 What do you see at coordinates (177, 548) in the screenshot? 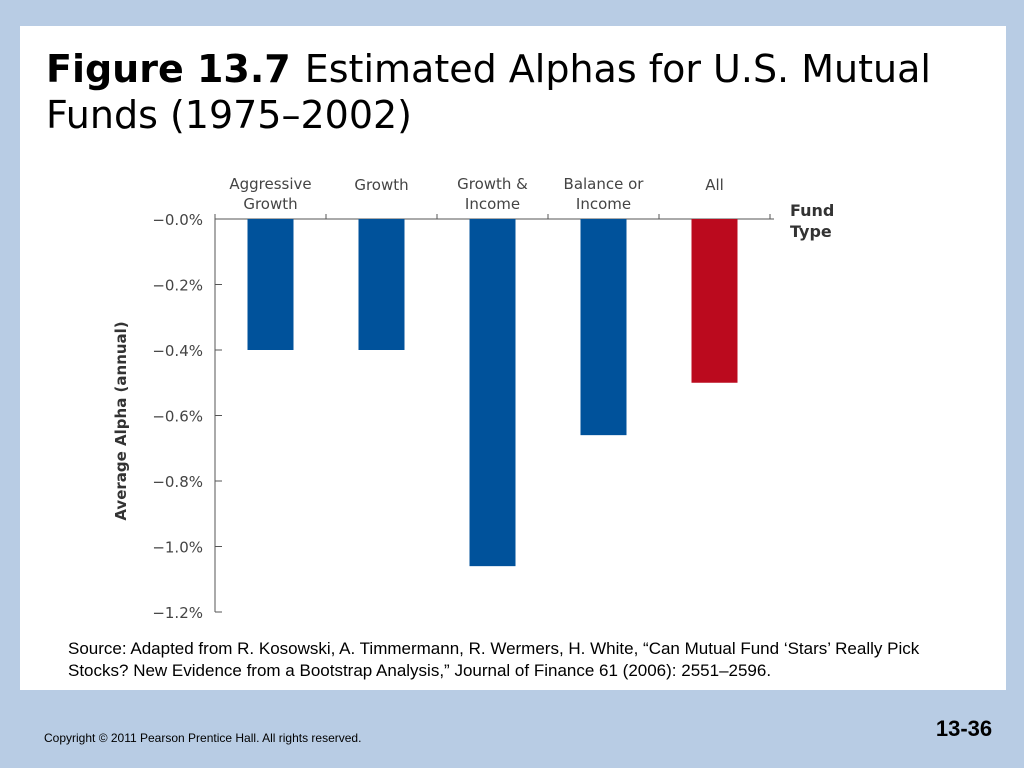
I see `y-tick-label: −1.0%` at bounding box center [177, 548].